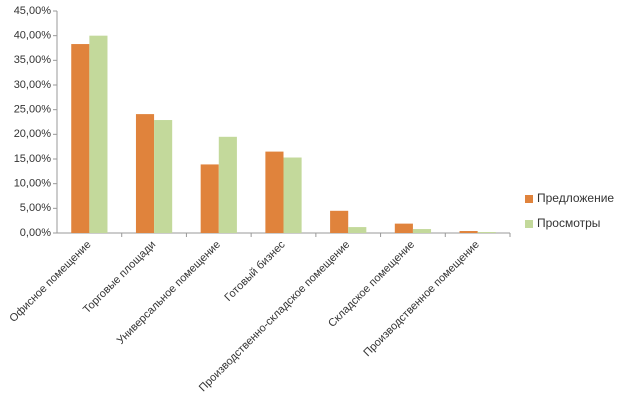 This screenshot has height=419, width=620. What do you see at coordinates (119, 277) in the screenshot?
I see `x-tick-label: Торговые площади` at bounding box center [119, 277].